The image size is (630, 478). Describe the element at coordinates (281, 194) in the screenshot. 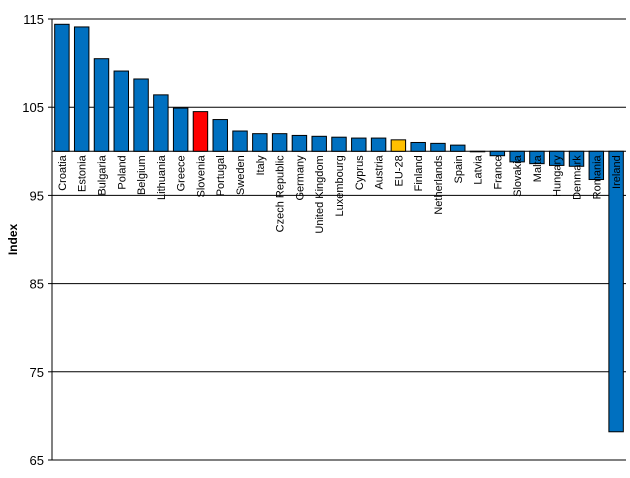

I see `category-label: Czech Republic` at that location.